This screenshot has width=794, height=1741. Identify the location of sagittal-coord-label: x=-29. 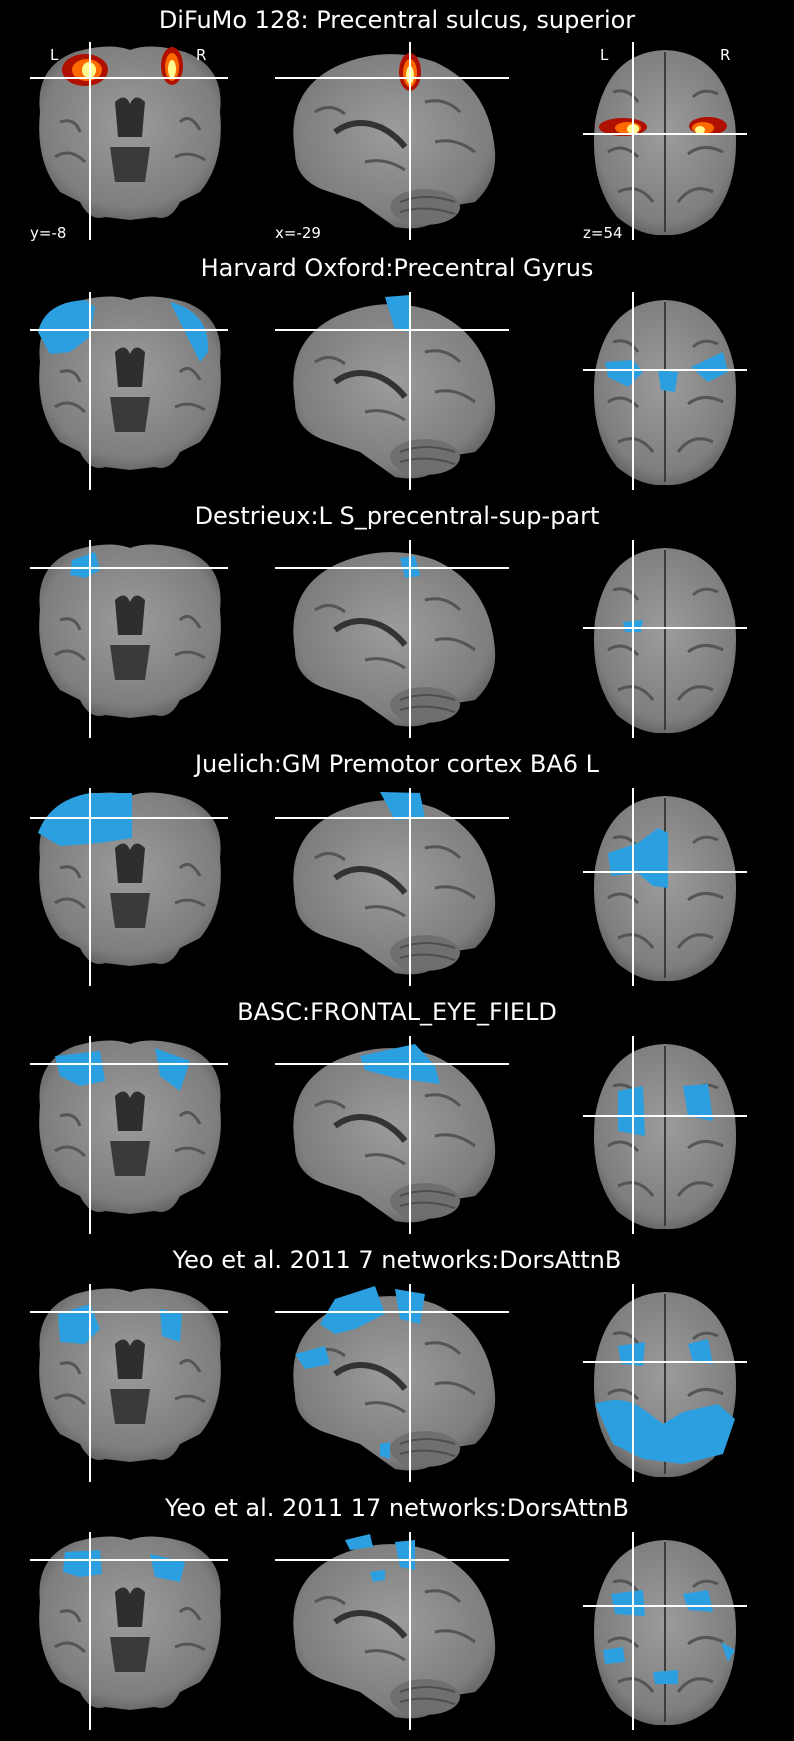
(298, 233).